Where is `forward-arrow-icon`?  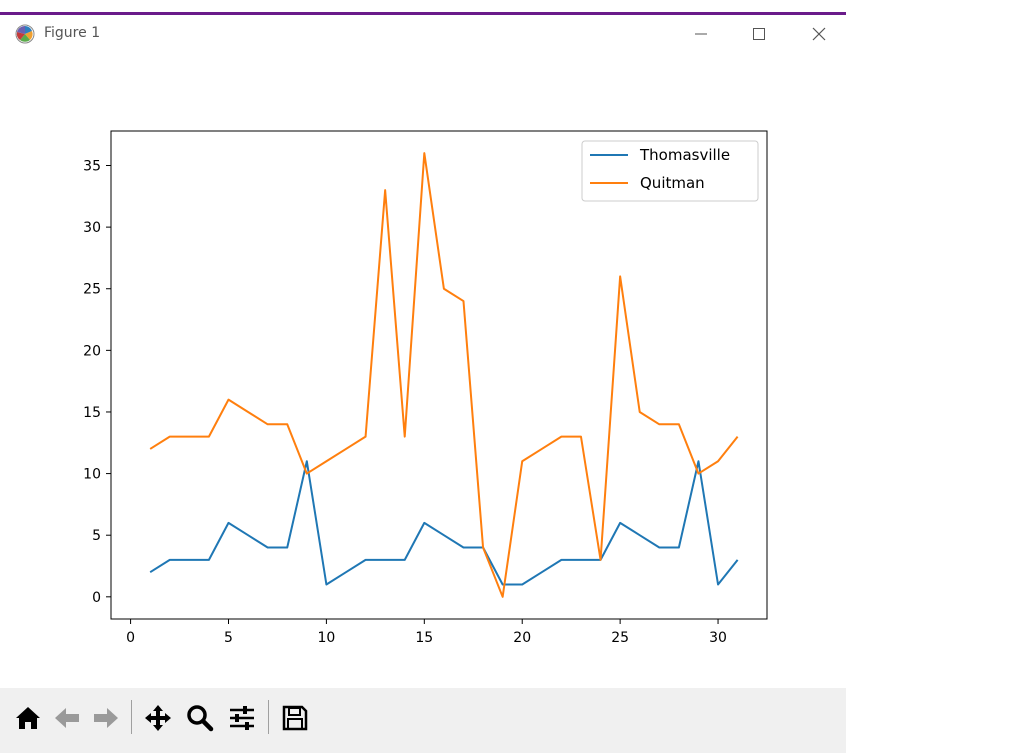 forward-arrow-icon is located at coordinates (106, 718).